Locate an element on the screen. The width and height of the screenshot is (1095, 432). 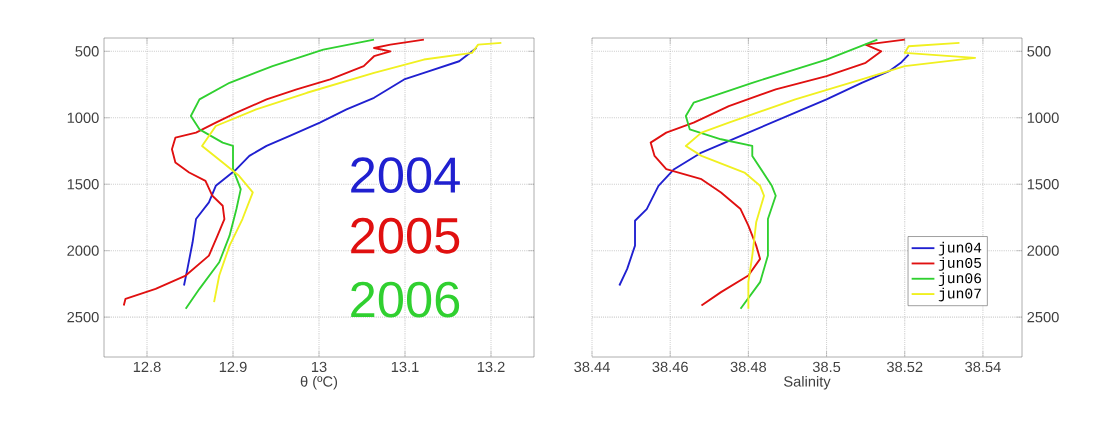
x-tick-label: 38.5 is located at coordinates (826, 367).